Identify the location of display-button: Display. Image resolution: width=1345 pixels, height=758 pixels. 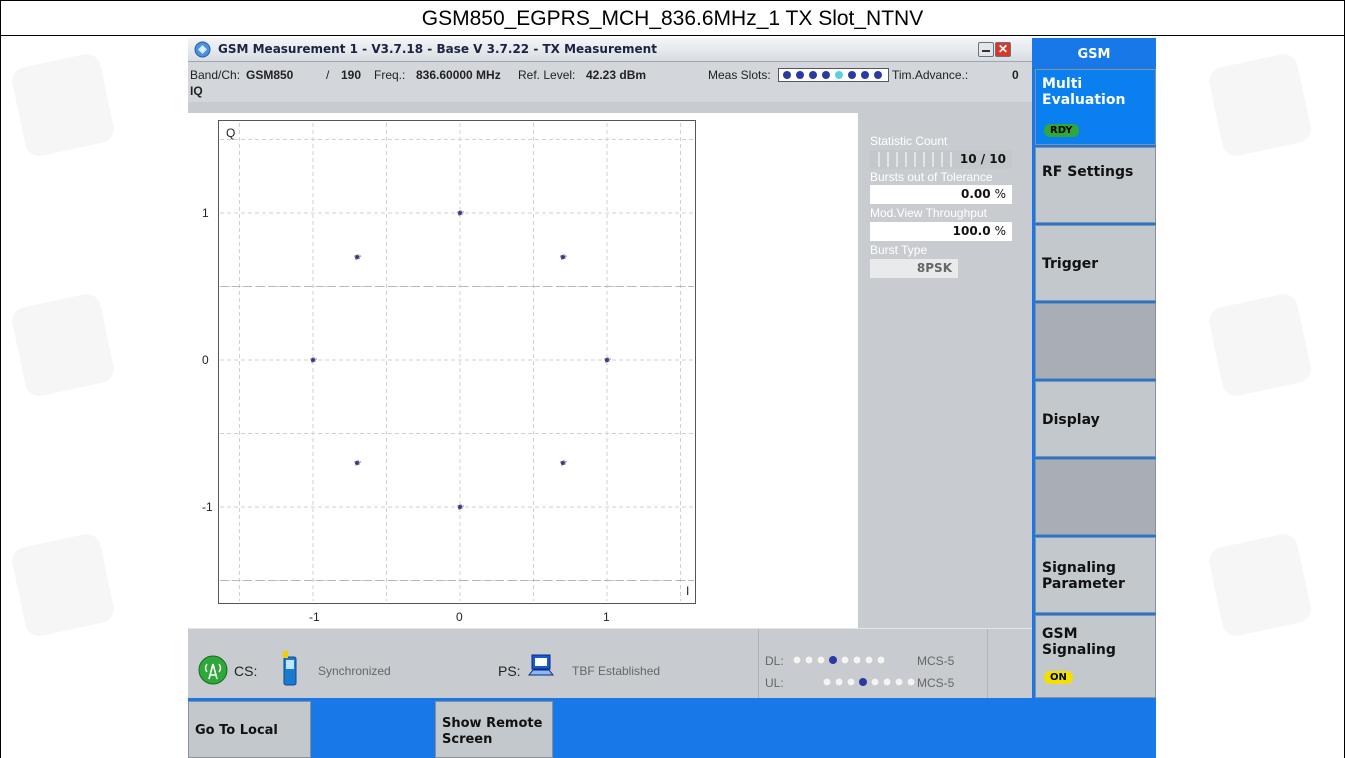
(1095, 419).